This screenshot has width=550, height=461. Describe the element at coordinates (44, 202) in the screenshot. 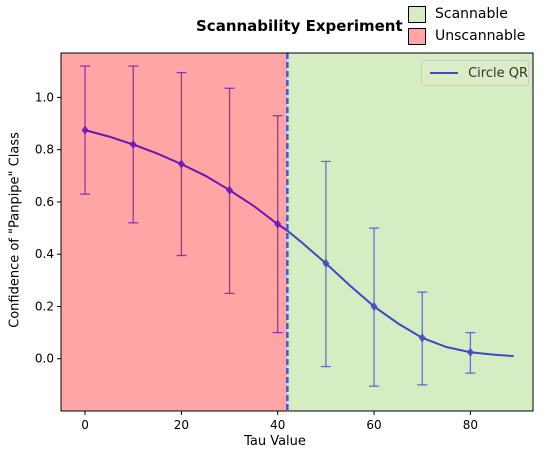

I see `y-tick-label-3: 0.6` at that location.